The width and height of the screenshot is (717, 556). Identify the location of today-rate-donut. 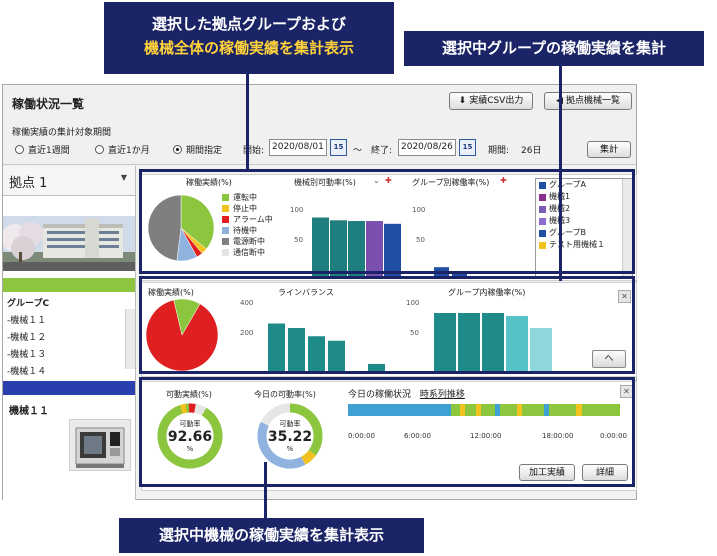
(290, 436).